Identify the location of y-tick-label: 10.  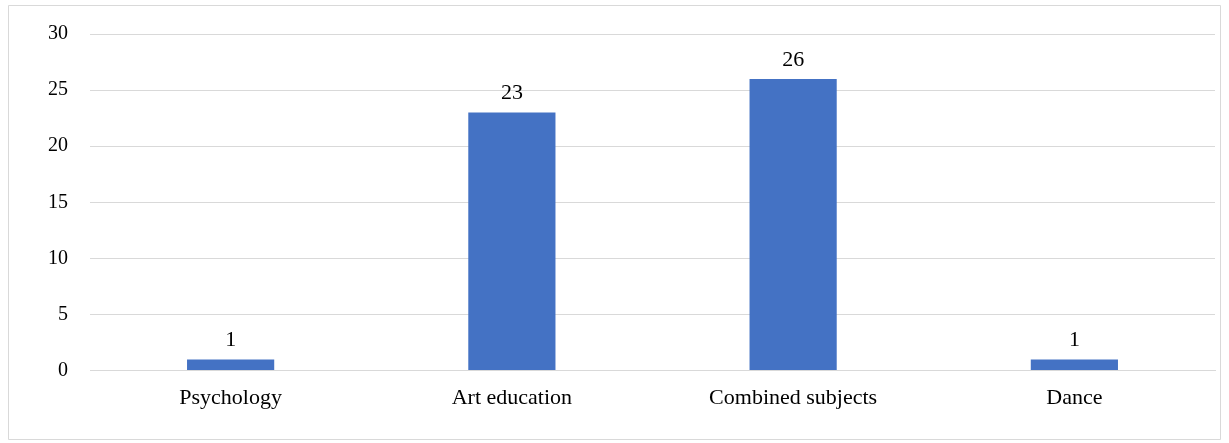
(58, 256).